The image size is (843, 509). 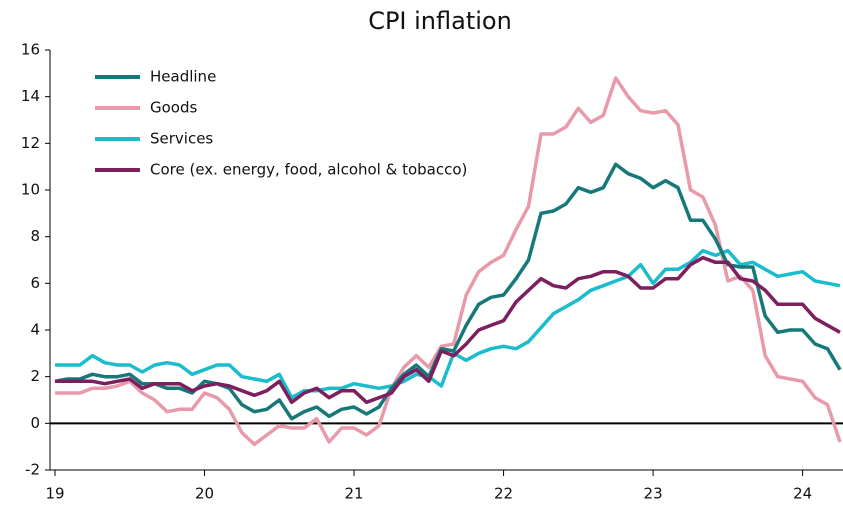 I want to click on x-tick-label: 20, so click(x=204, y=494).